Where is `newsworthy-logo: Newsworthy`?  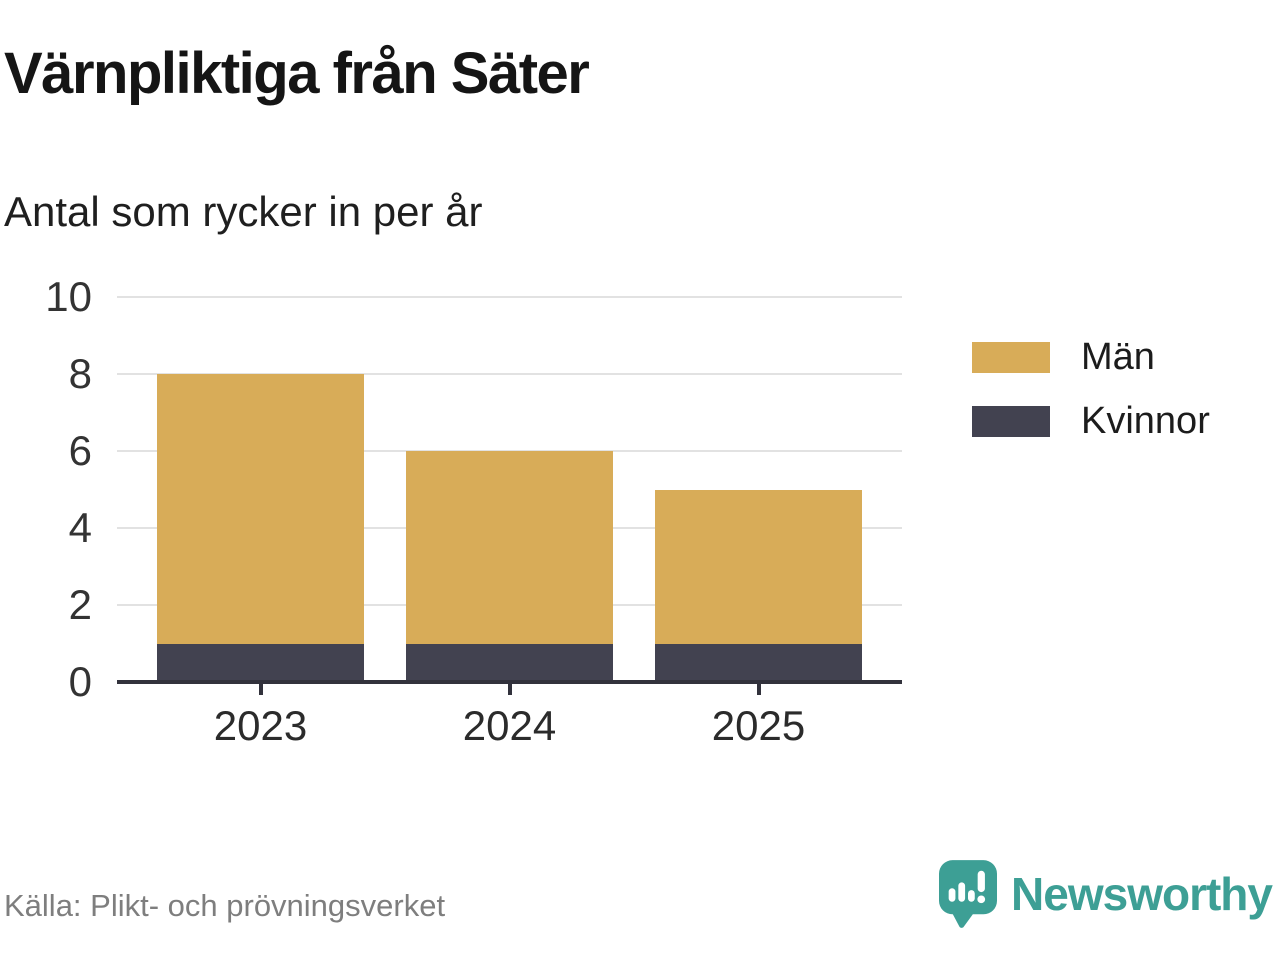 newsworthy-logo: Newsworthy is located at coordinates (1106, 894).